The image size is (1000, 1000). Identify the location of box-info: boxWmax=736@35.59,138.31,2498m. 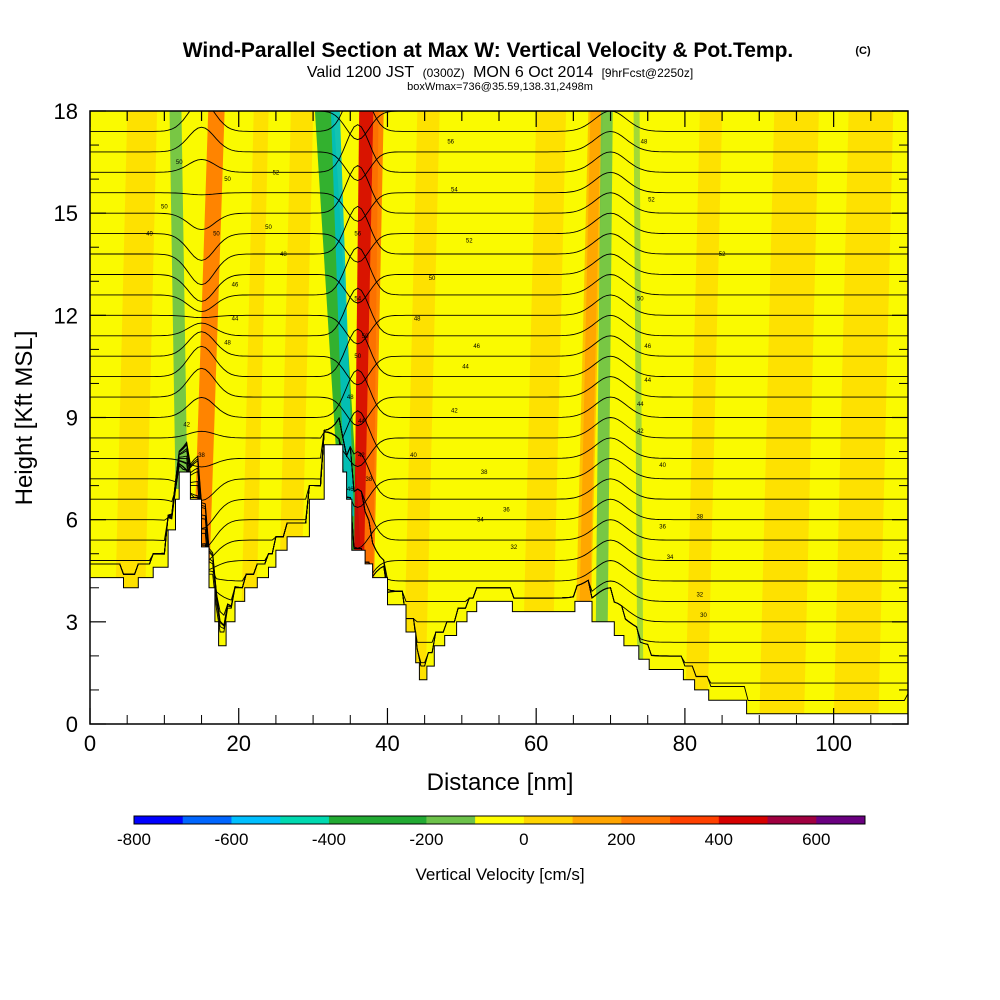
(500, 87).